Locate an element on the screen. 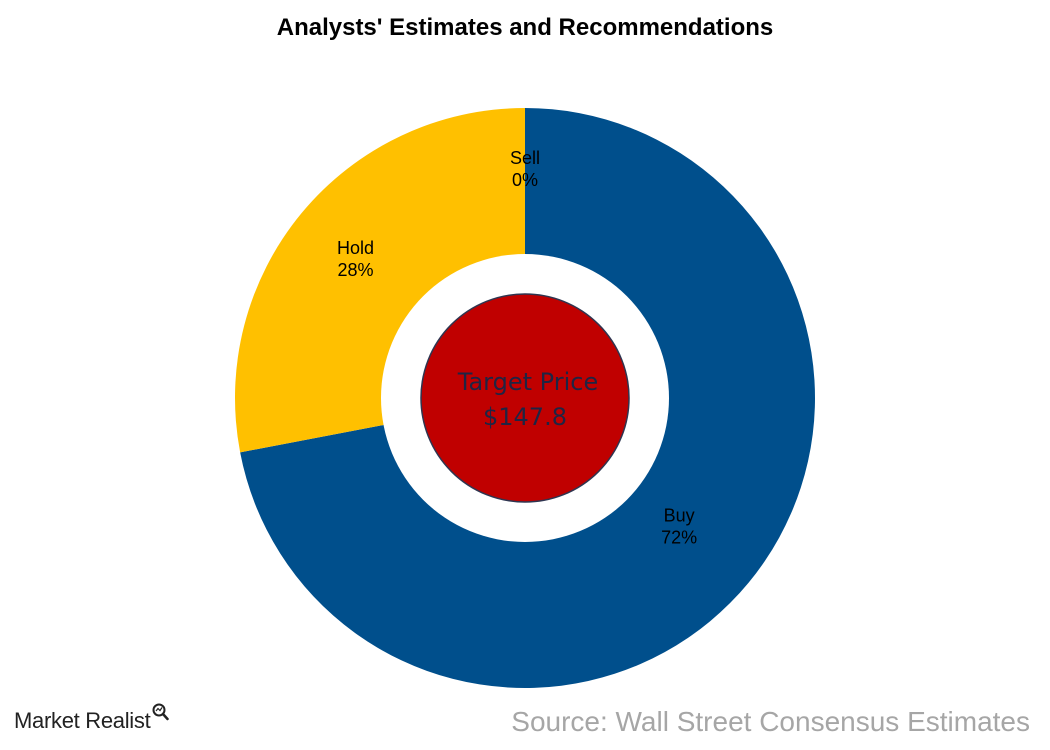 The width and height of the screenshot is (1050, 750). magnifier-icon is located at coordinates (160, 715).